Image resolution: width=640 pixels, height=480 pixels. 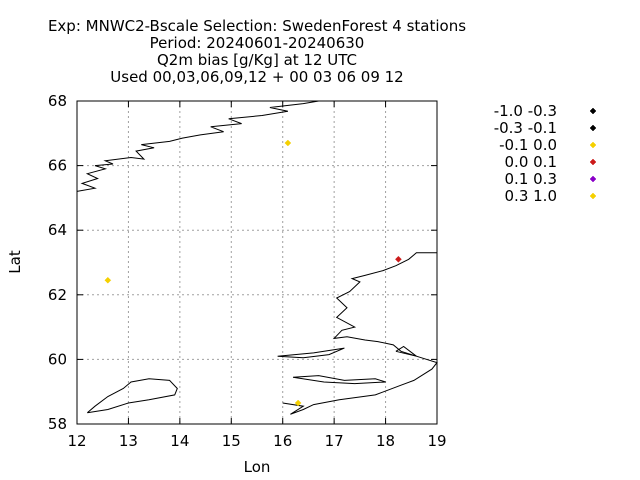 What do you see at coordinates (256, 77) in the screenshot?
I see `title-line-4: Used 00,03,06,09,12 + 00 03 06 09 12` at bounding box center [256, 77].